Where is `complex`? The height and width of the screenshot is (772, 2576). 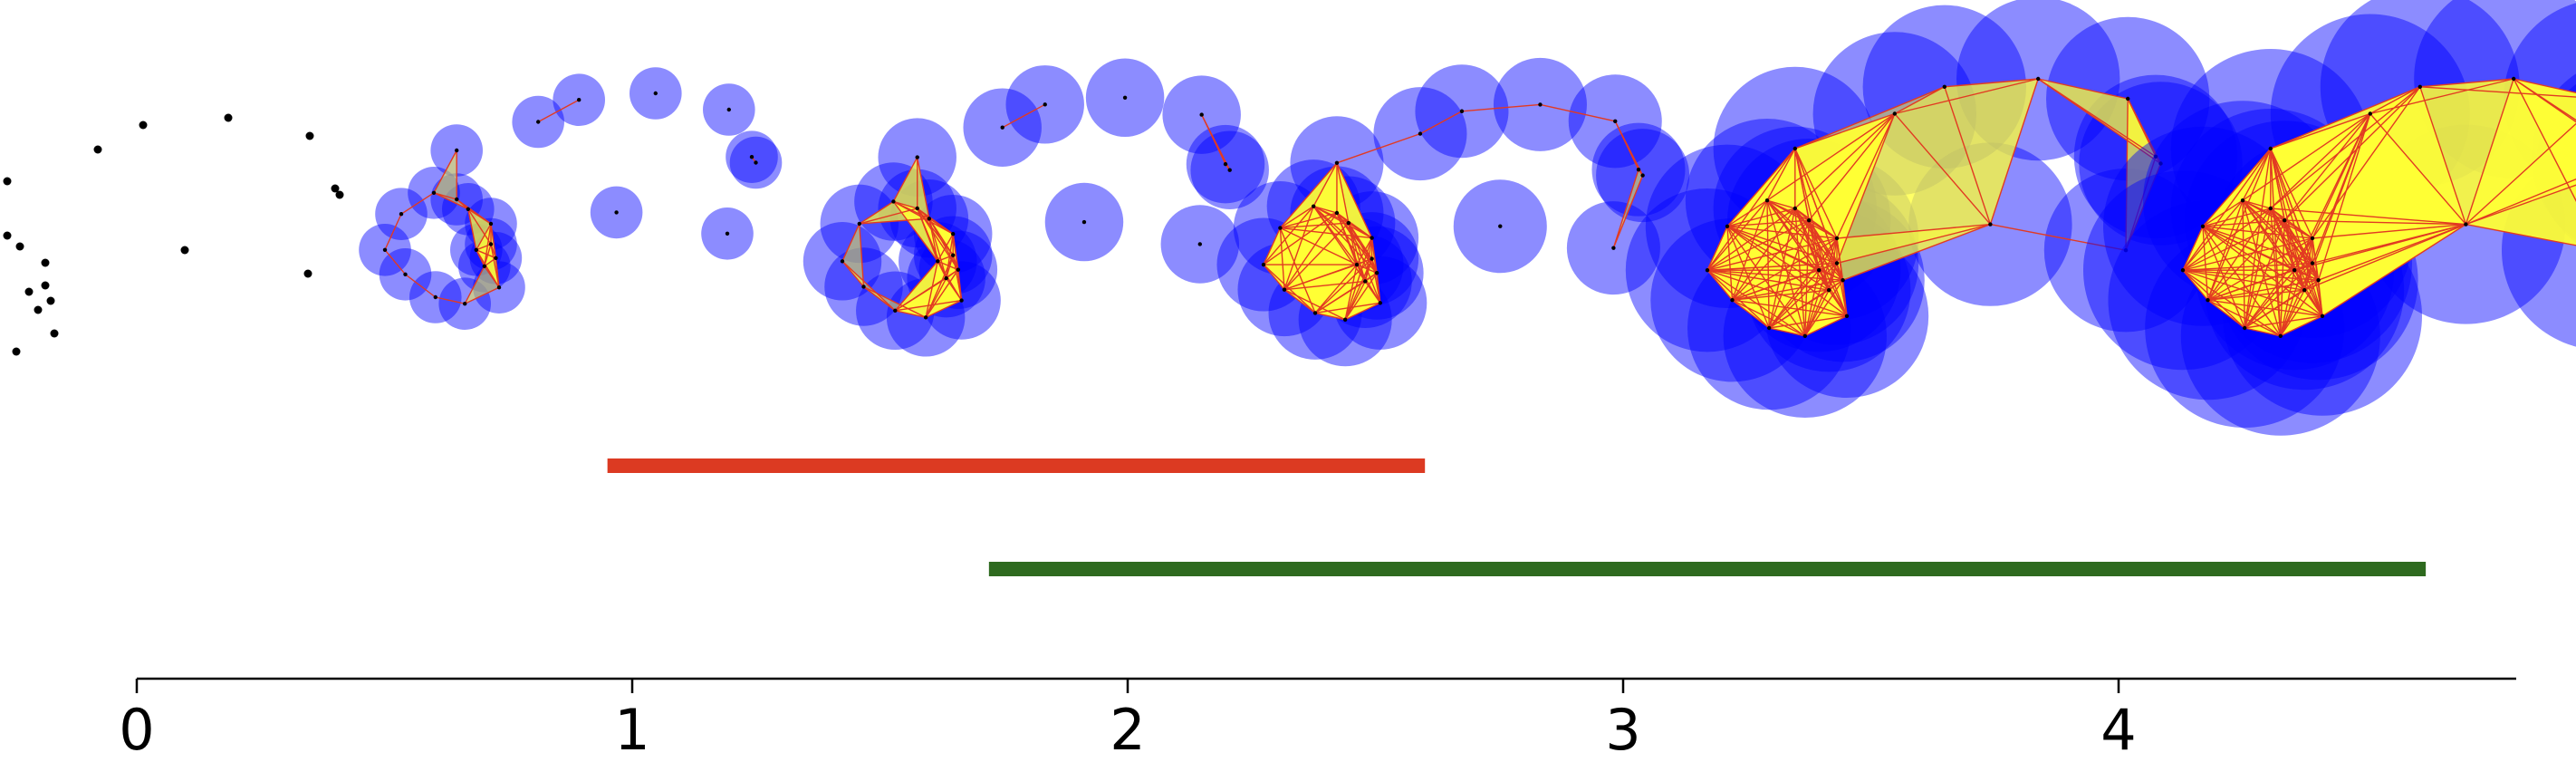 complex is located at coordinates (2379, 207).